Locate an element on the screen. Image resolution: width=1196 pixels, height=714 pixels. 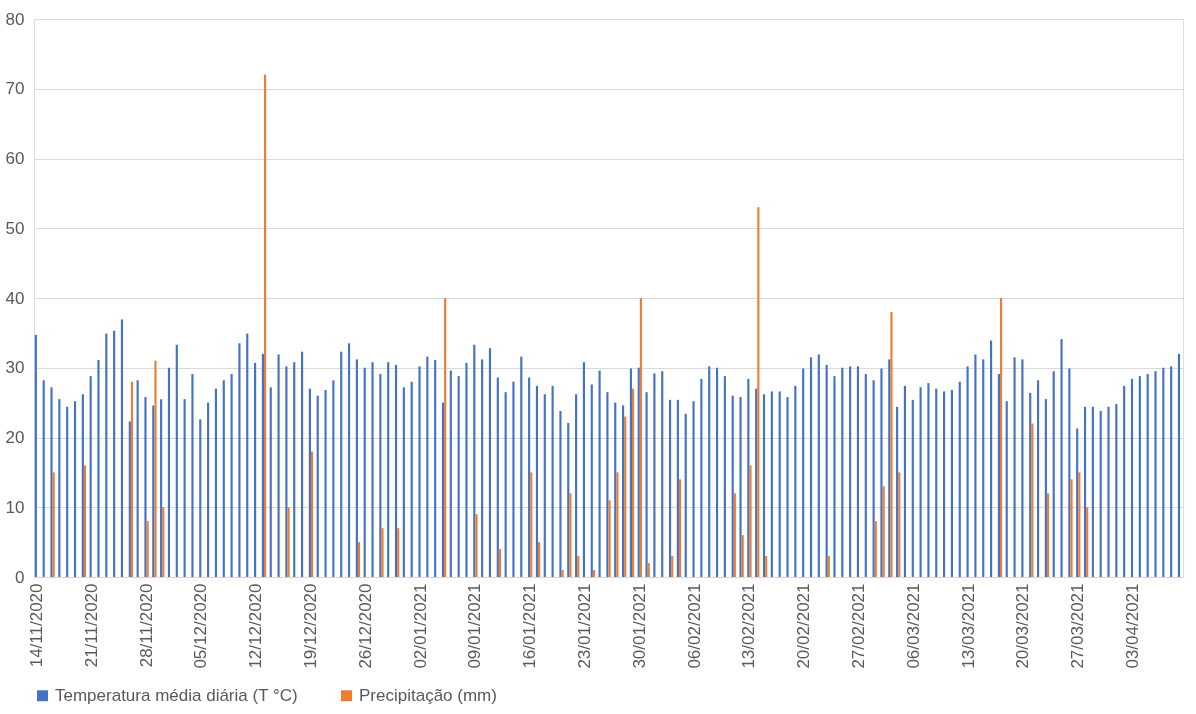
x-tick-label: 20/03/2021 is located at coordinates (1023, 626).